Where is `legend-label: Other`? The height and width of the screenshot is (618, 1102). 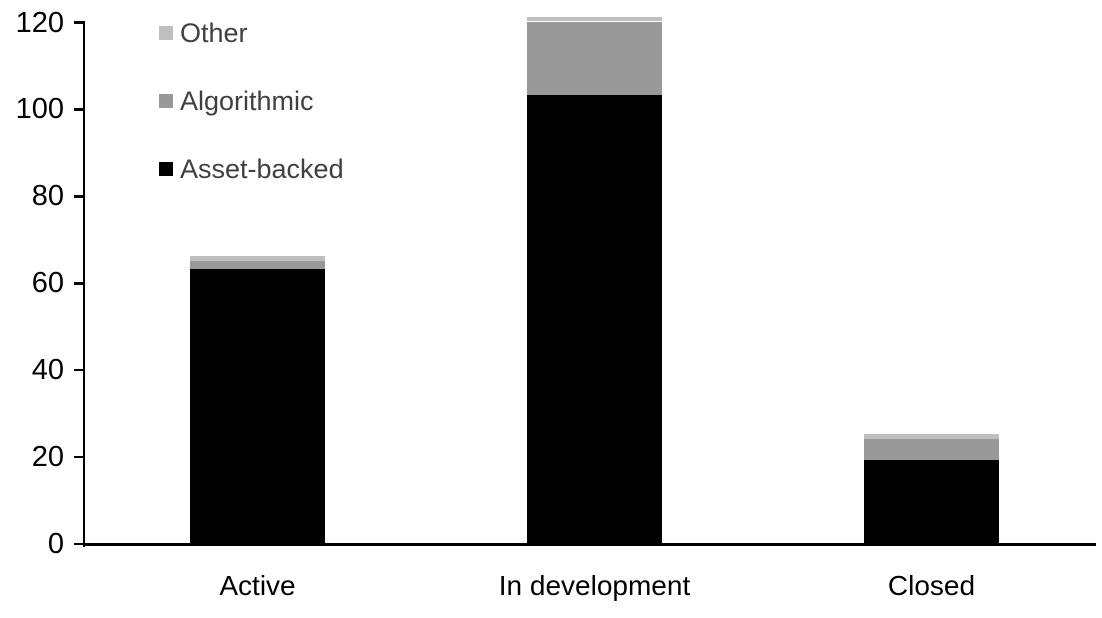
legend-label: Other is located at coordinates (214, 33).